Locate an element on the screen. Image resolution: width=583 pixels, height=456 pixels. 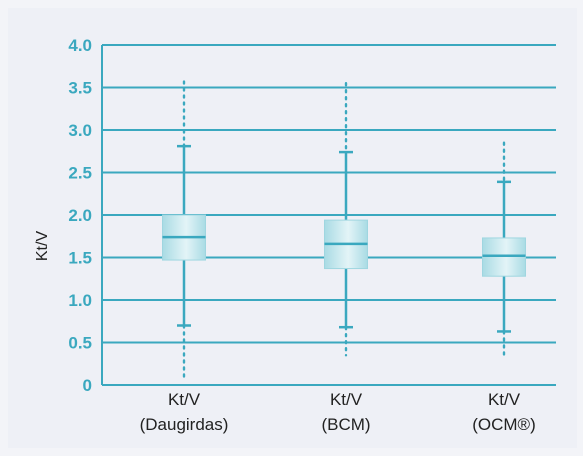
category-label-line2: (BCM) is located at coordinates (345, 424).